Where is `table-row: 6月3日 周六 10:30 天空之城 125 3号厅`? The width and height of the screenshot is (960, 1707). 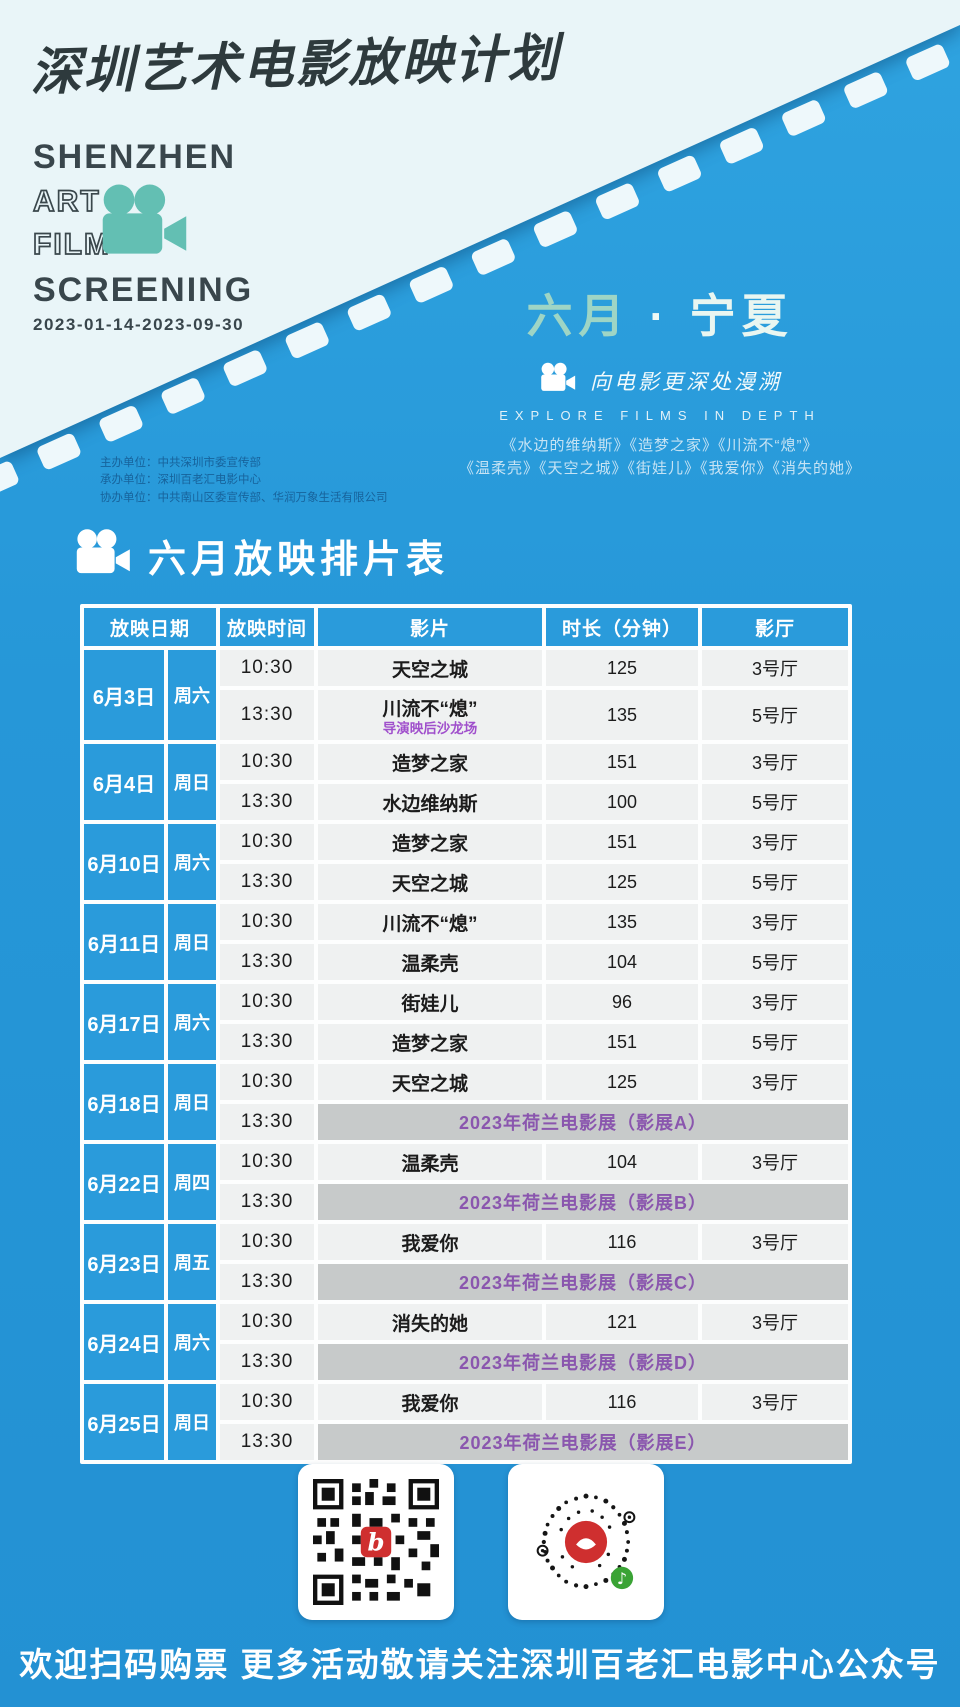
table-row: 6月3日 周六 10:30 天空之城 125 3号厅 is located at coordinates (466, 695).